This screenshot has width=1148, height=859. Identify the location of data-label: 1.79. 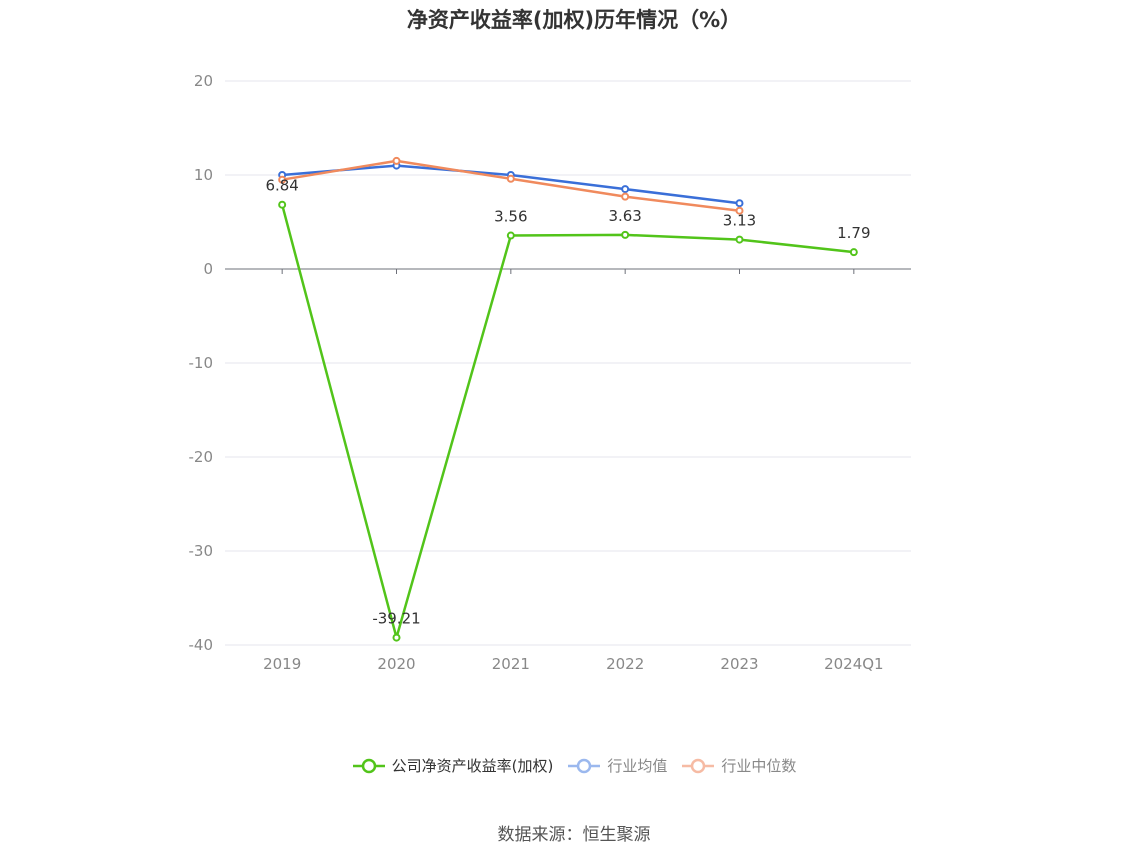
(853, 233).